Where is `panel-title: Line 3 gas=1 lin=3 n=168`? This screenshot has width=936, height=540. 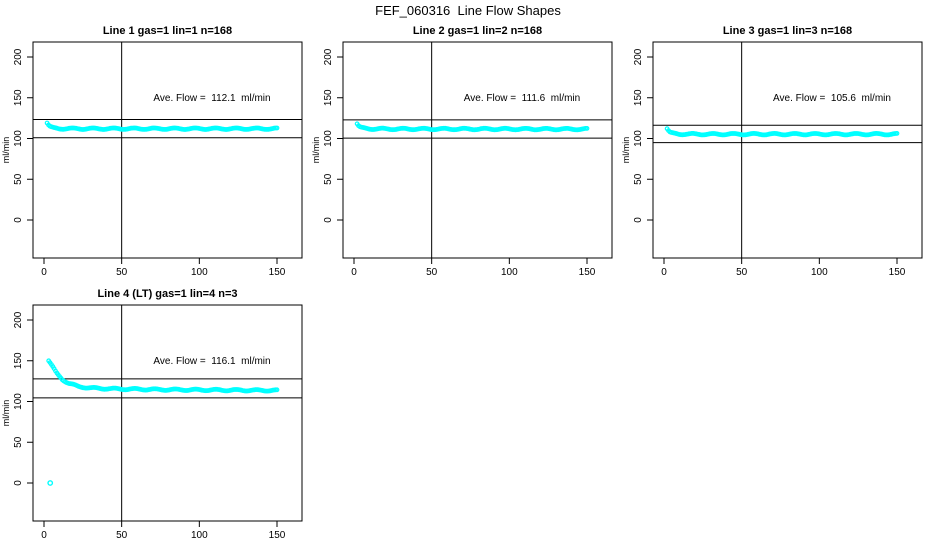
panel-title: Line 3 gas=1 lin=3 n=168 is located at coordinates (787, 31).